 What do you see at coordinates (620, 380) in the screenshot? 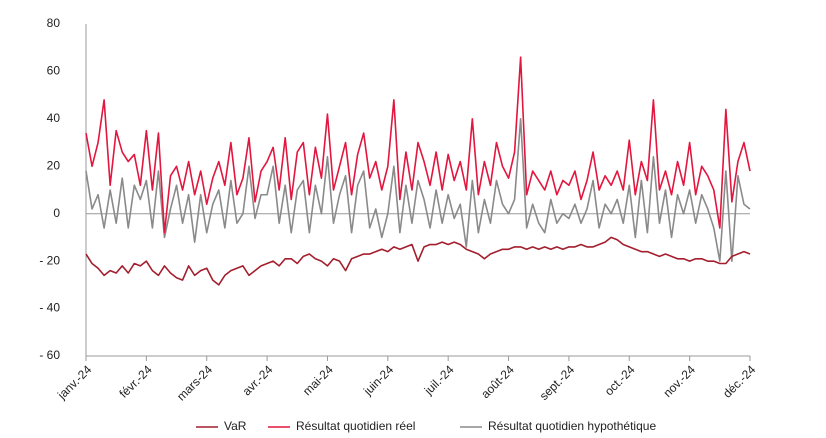
I see `x-tick-label: oct.-24` at bounding box center [620, 380].